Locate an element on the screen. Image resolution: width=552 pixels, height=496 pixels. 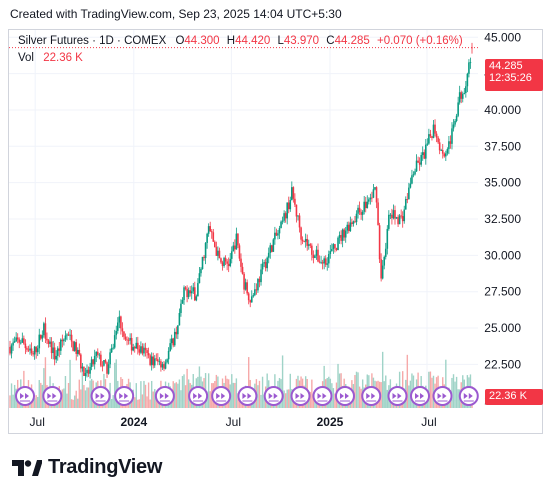
symbol-label: Silver Futures · 1D · COMEX is located at coordinates (92, 41).